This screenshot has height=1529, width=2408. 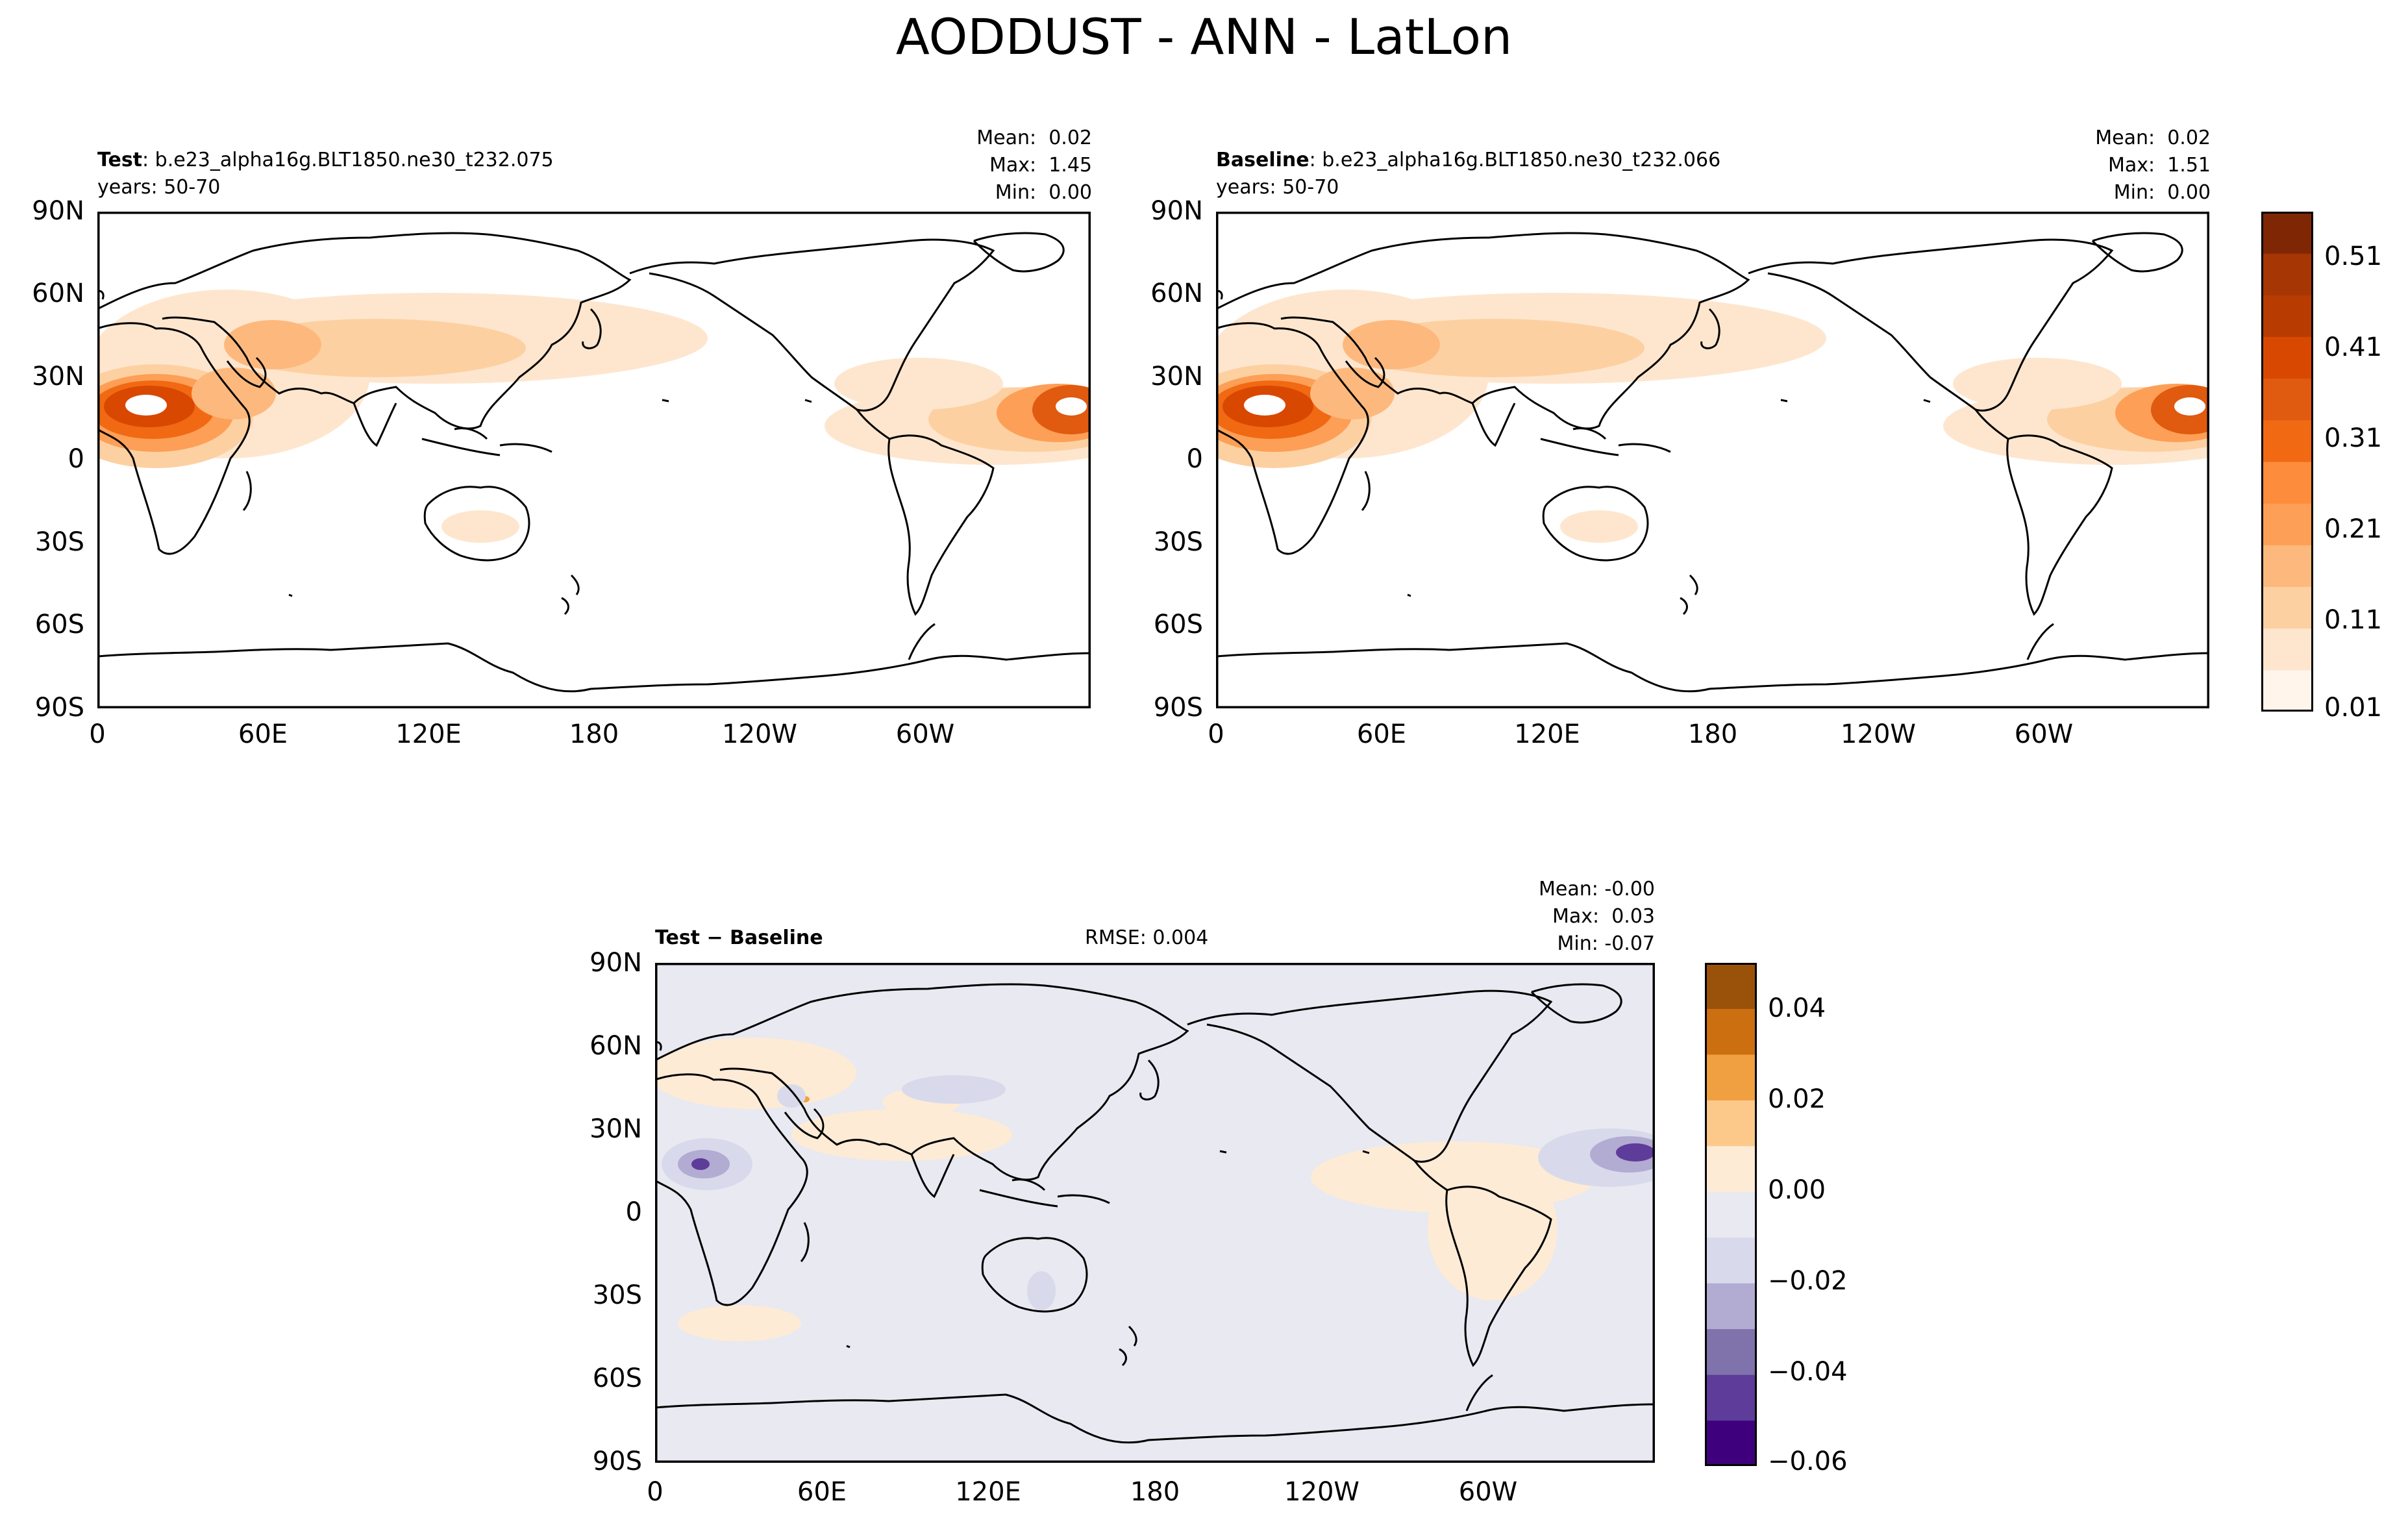 I want to click on baseline-coast-nz, so click(x=1689, y=594).